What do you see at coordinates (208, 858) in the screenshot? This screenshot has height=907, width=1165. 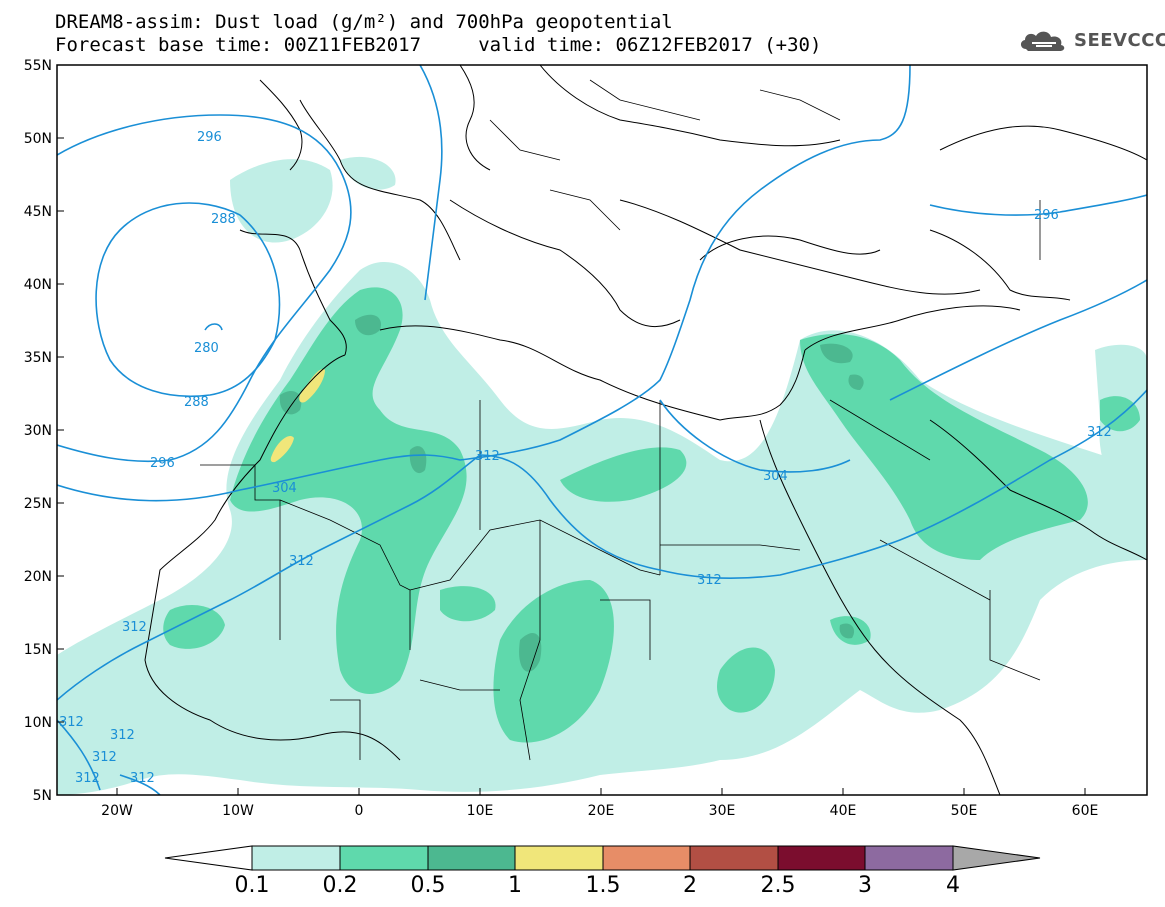 I see `colorbar-min-arrow` at bounding box center [208, 858].